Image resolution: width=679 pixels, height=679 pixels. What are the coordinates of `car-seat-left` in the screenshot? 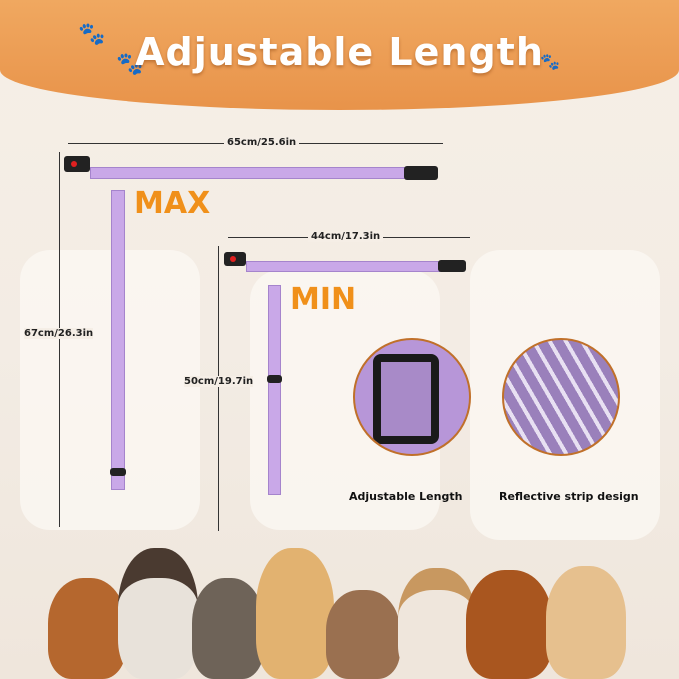 It's located at (110, 390).